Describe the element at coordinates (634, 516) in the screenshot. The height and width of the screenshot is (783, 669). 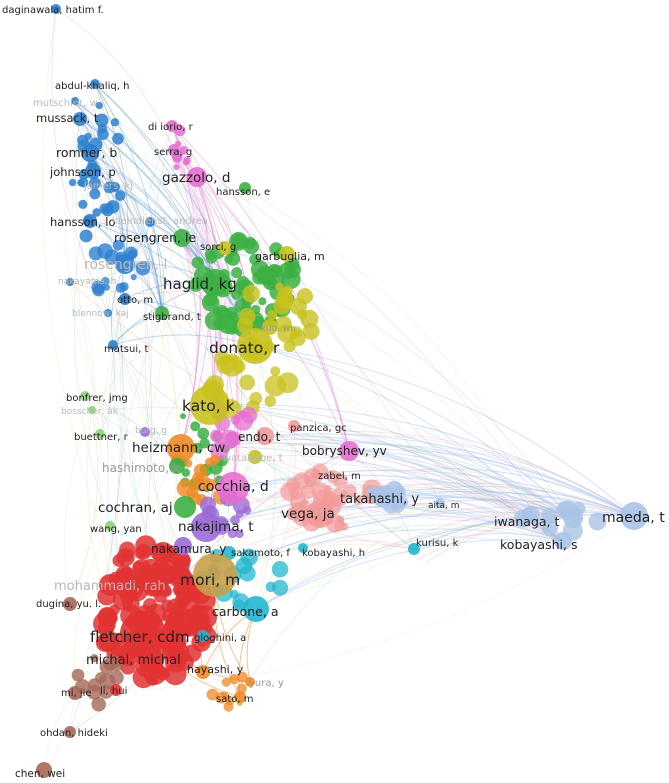
I see `node-maeda` at that location.